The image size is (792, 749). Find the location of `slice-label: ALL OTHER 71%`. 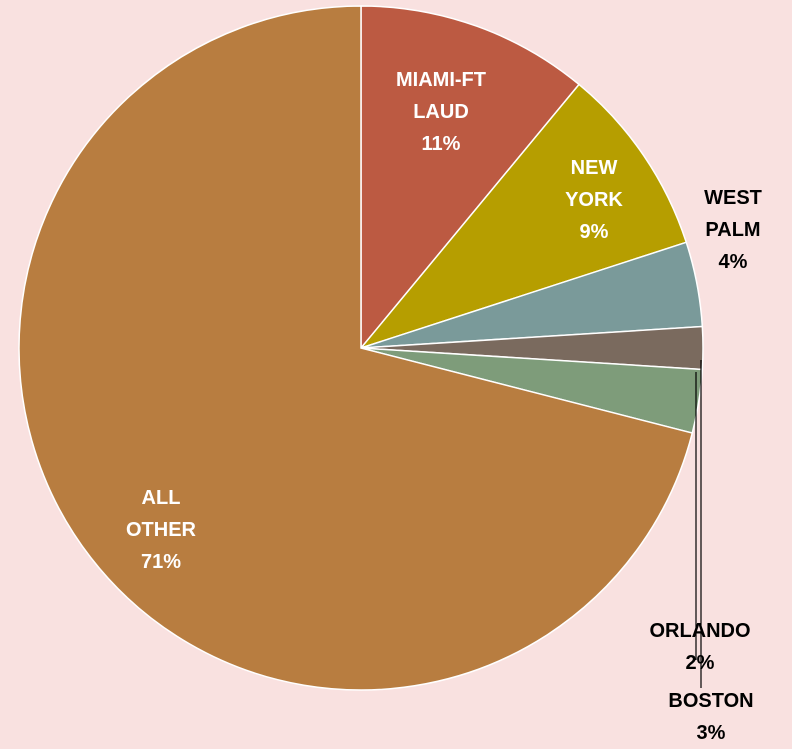

slice-label: ALL OTHER 71% is located at coordinates (161, 530).